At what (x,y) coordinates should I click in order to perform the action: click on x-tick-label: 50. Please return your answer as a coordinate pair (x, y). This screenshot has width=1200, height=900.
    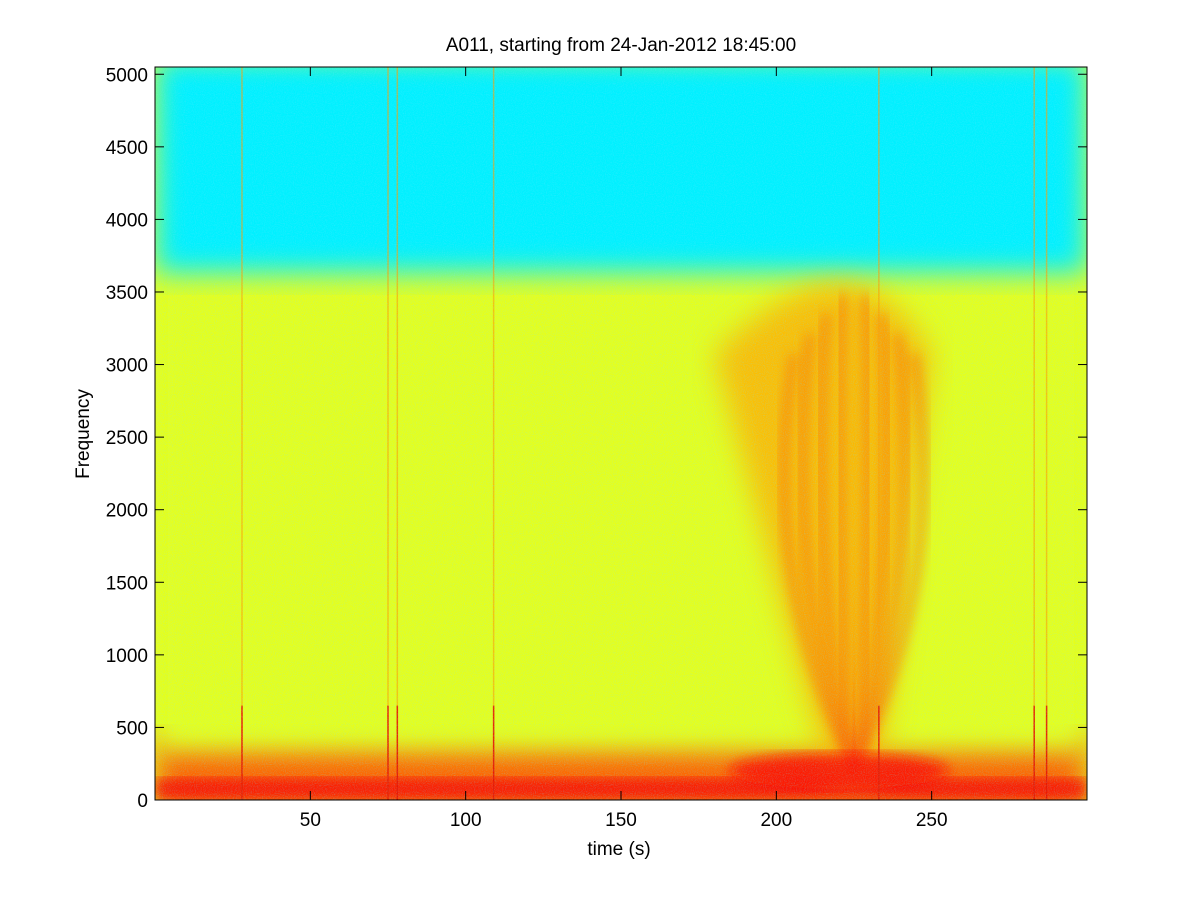
    Looking at the image, I should click on (310, 820).